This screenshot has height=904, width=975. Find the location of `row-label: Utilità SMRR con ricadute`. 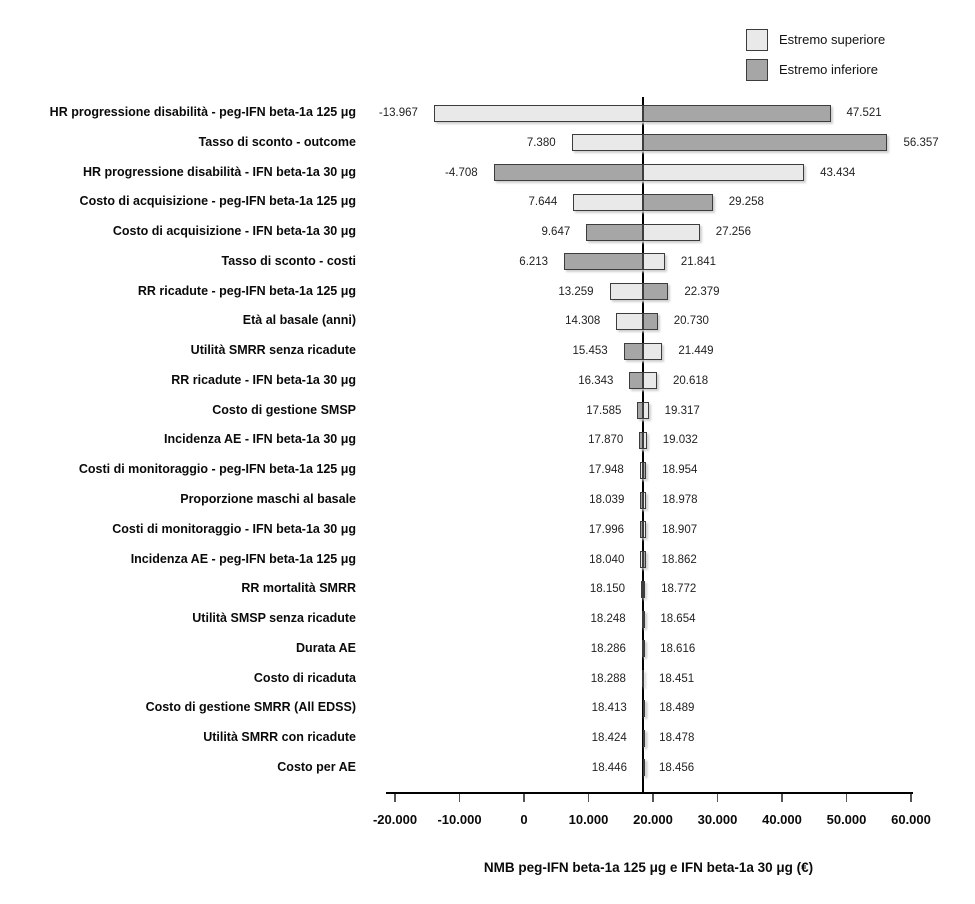

row-label: Utilità SMRR con ricadute is located at coordinates (279, 737).